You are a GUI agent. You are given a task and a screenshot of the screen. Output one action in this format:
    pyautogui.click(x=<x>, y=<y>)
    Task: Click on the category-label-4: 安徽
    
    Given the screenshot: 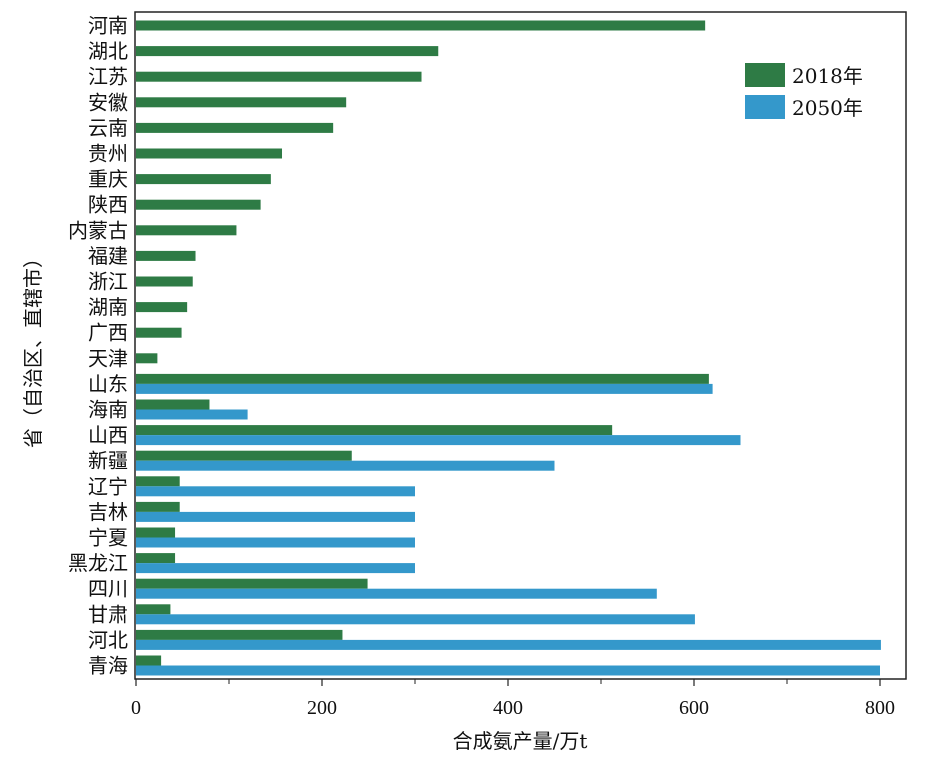 What is the action you would take?
    pyautogui.click(x=108, y=102)
    